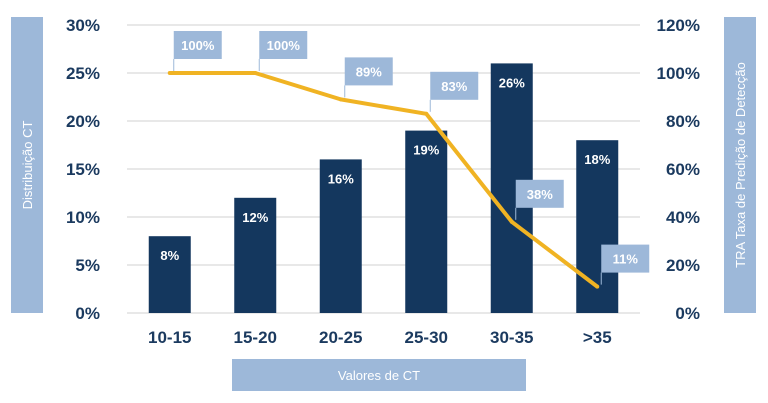  What do you see at coordinates (83, 25) in the screenshot?
I see `left-tick-label: 30%` at bounding box center [83, 25].